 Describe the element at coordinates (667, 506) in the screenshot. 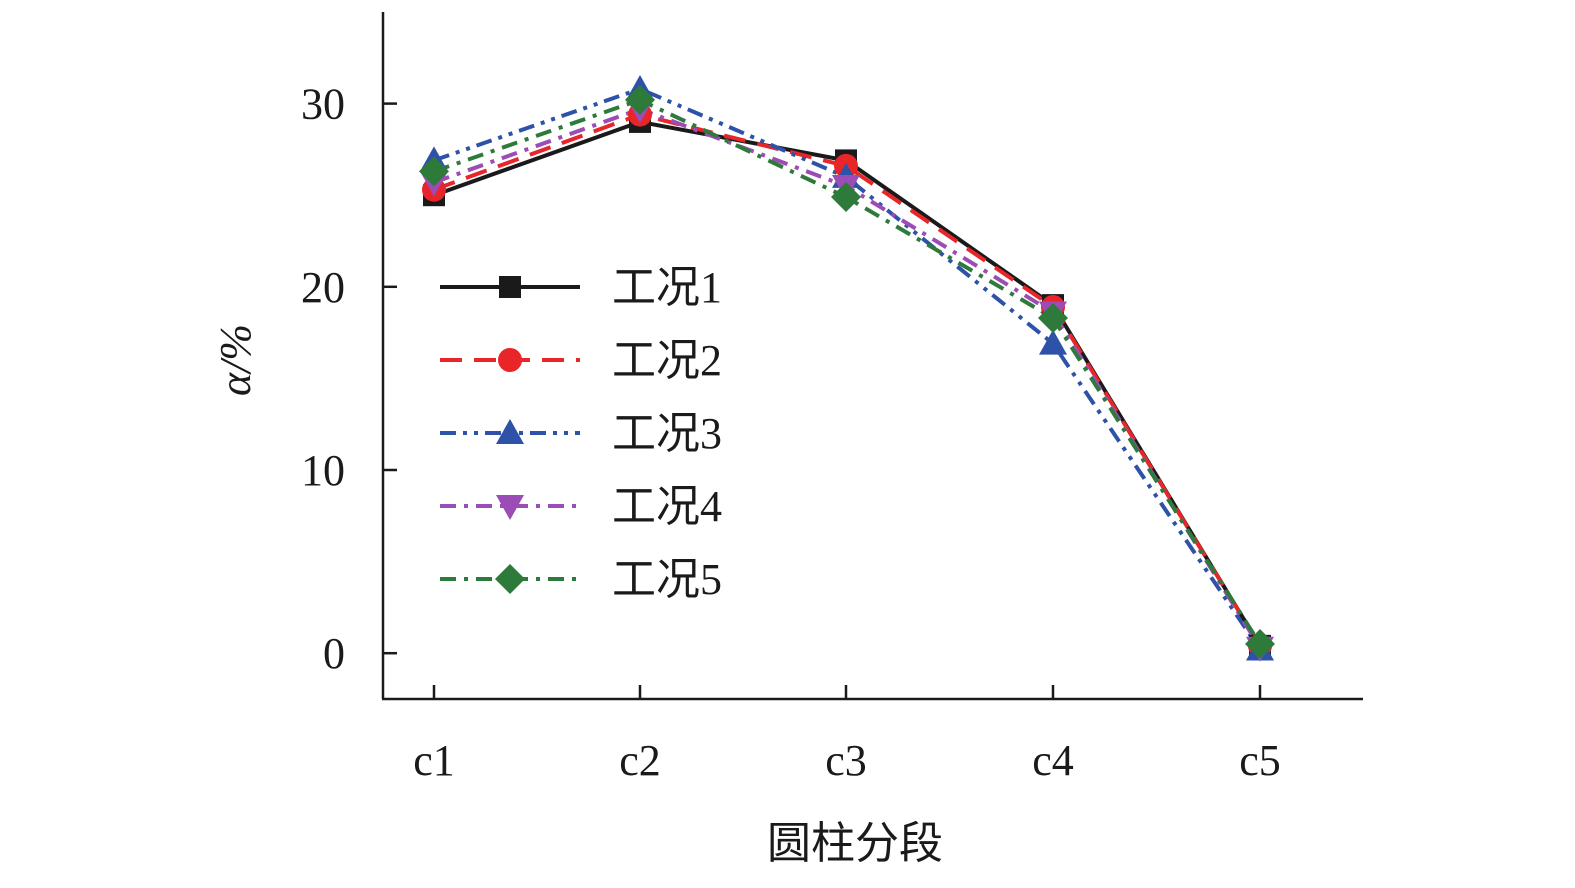

I see `legend-label-4: 工况4` at that location.